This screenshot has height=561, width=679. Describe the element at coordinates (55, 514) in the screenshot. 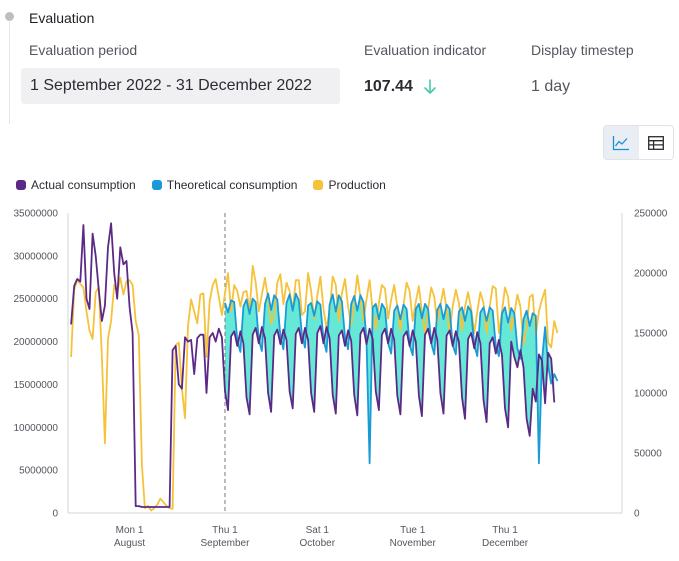

I see `y-left-tick-label: 0` at that location.